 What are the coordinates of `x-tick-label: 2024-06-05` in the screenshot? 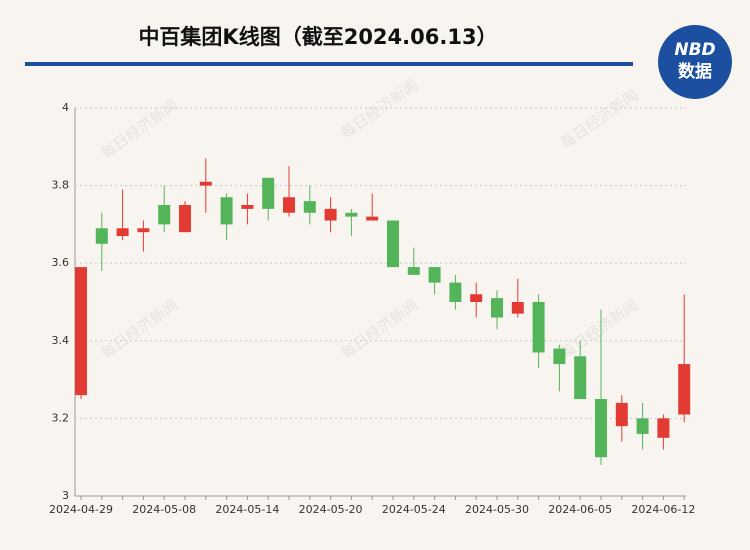 It's located at (580, 509).